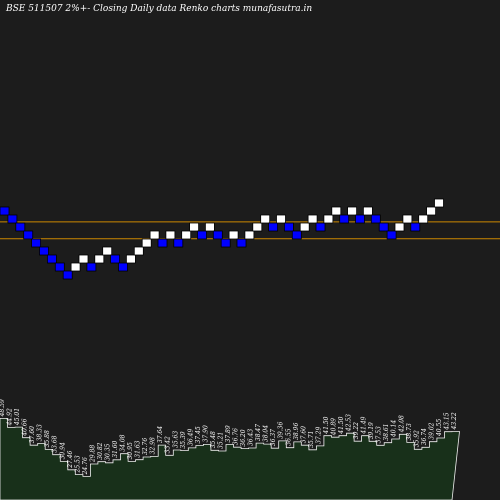 Image resolution: width=500 pixels, height=500 pixels. What do you see at coordinates (251, 437) in the screenshot?
I see `volume-label: 36.43` at bounding box center [251, 437].